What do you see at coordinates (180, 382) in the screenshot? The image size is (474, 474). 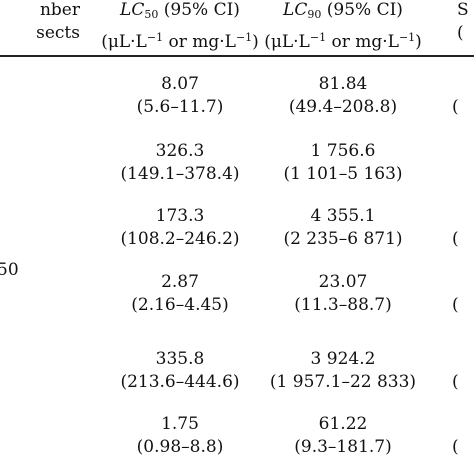 I see `row-5-lc50-ci: (213.6–444.6)` at bounding box center [180, 382].